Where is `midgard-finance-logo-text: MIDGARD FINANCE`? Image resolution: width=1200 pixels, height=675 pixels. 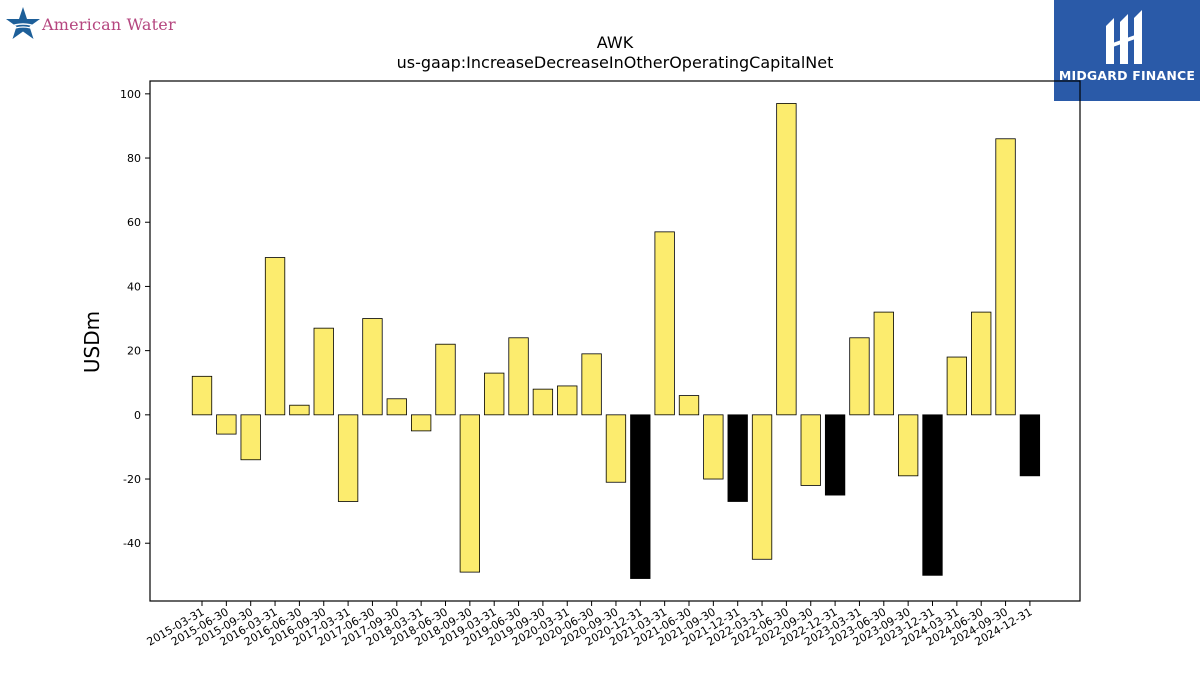 midgard-finance-logo-text: MIDGARD FINANCE is located at coordinates (1127, 75).